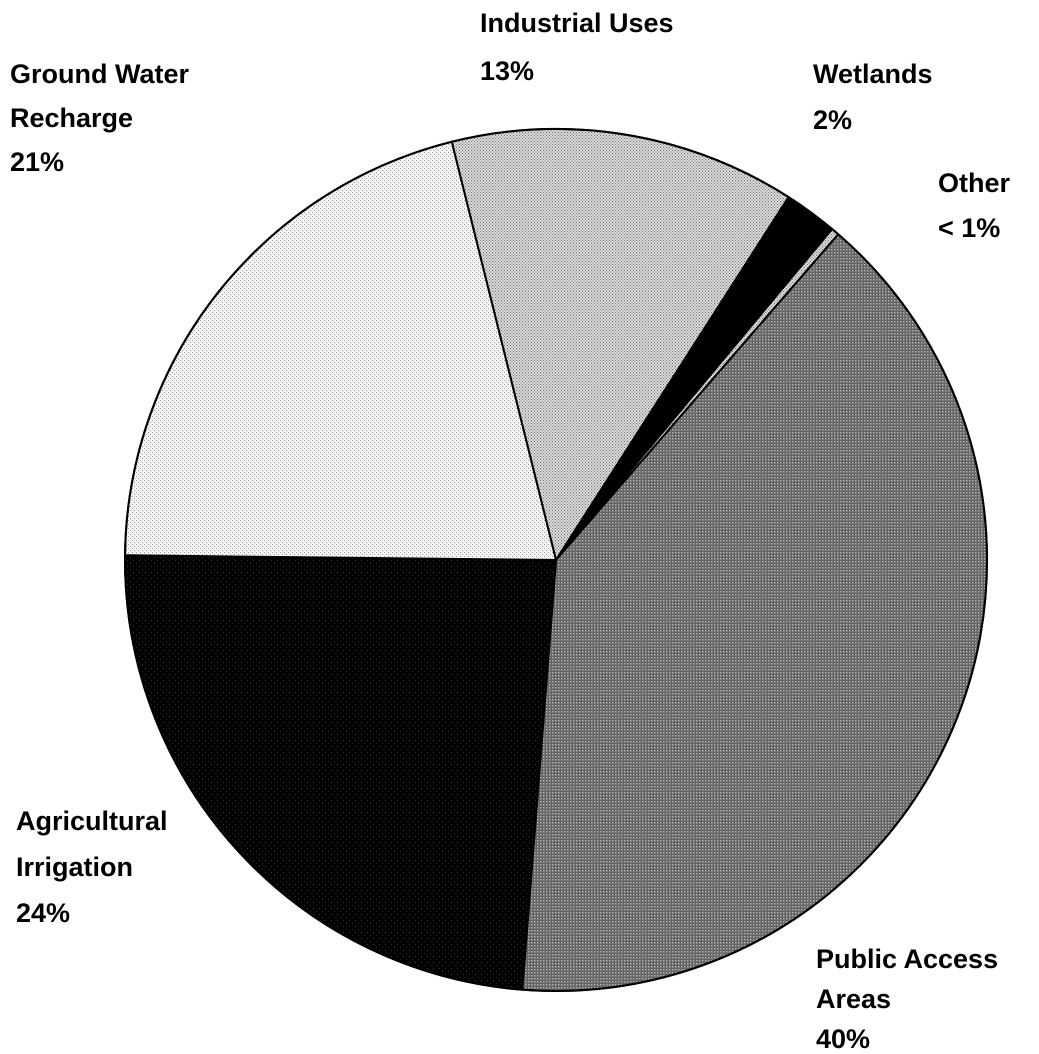 The height and width of the screenshot is (1054, 1039). What do you see at coordinates (580, 47) in the screenshot?
I see `label-industrial-uses: Industrial Uses 13%` at bounding box center [580, 47].